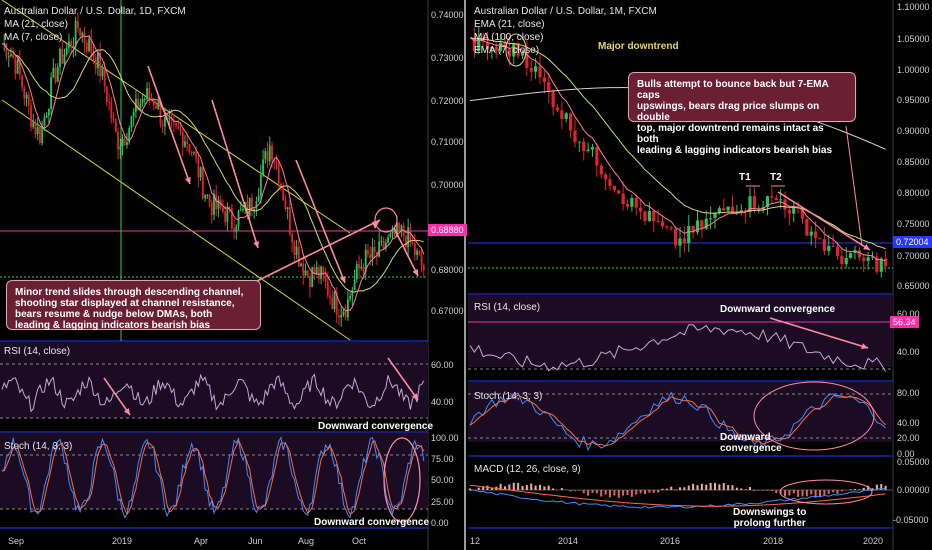 Image resolution: width=932 pixels, height=550 pixels. Describe the element at coordinates (359, 541) in the screenshot. I see `left-time-tick: Oct` at that location.